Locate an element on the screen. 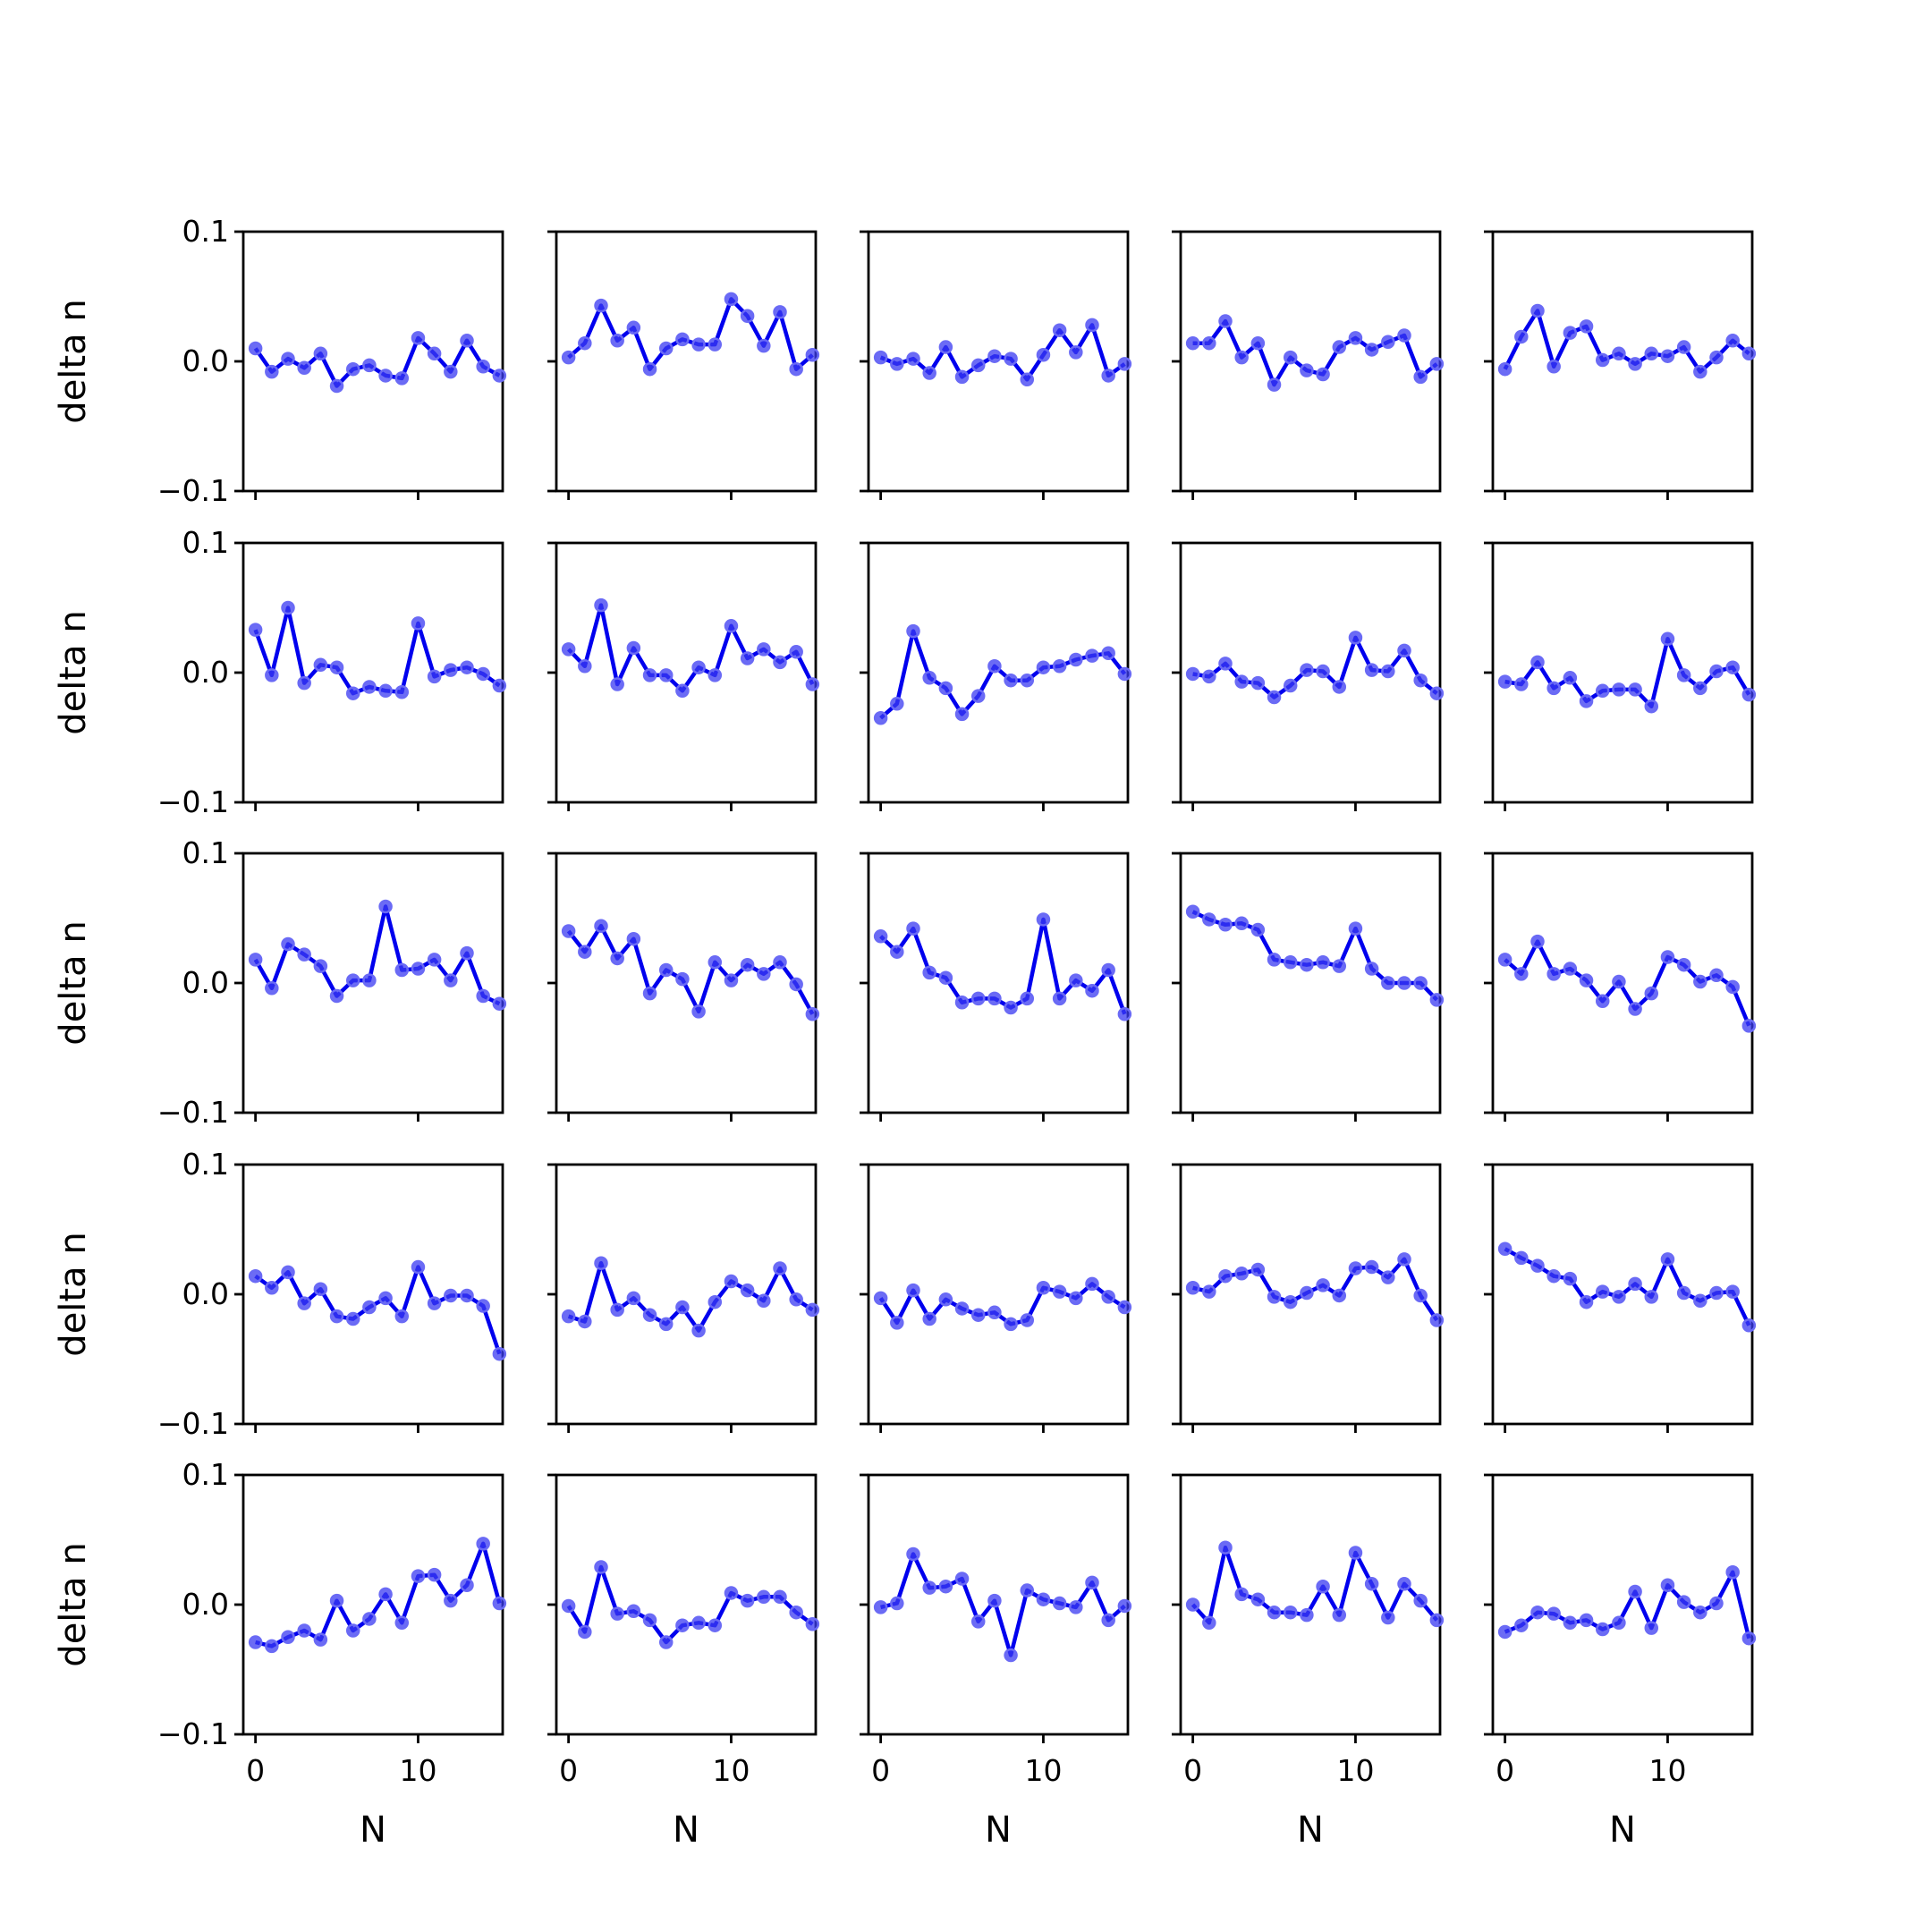 Image resolution: width=1932 pixels, height=1932 pixels. y-tick-label: −0.1 is located at coordinates (193, 1733).